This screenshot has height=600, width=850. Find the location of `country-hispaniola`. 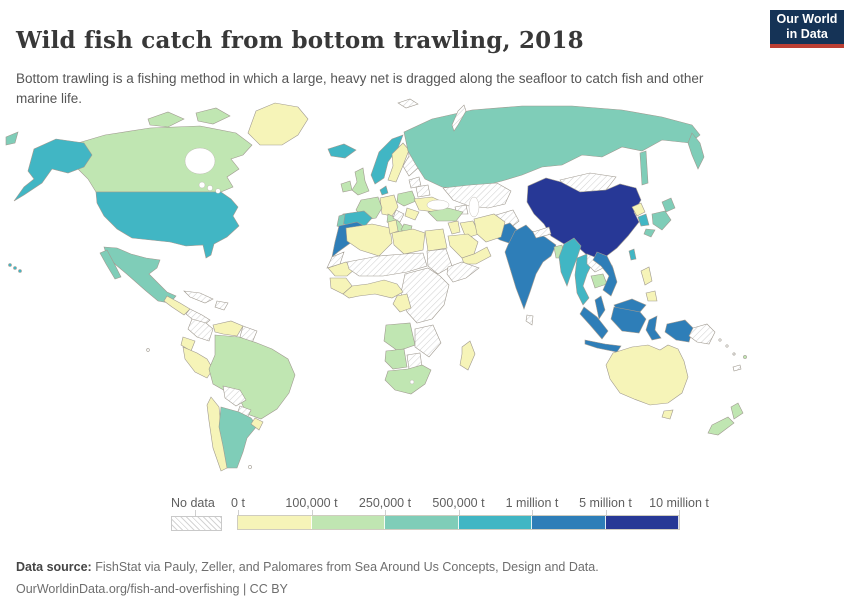

country-hispaniola is located at coordinates (221, 305).